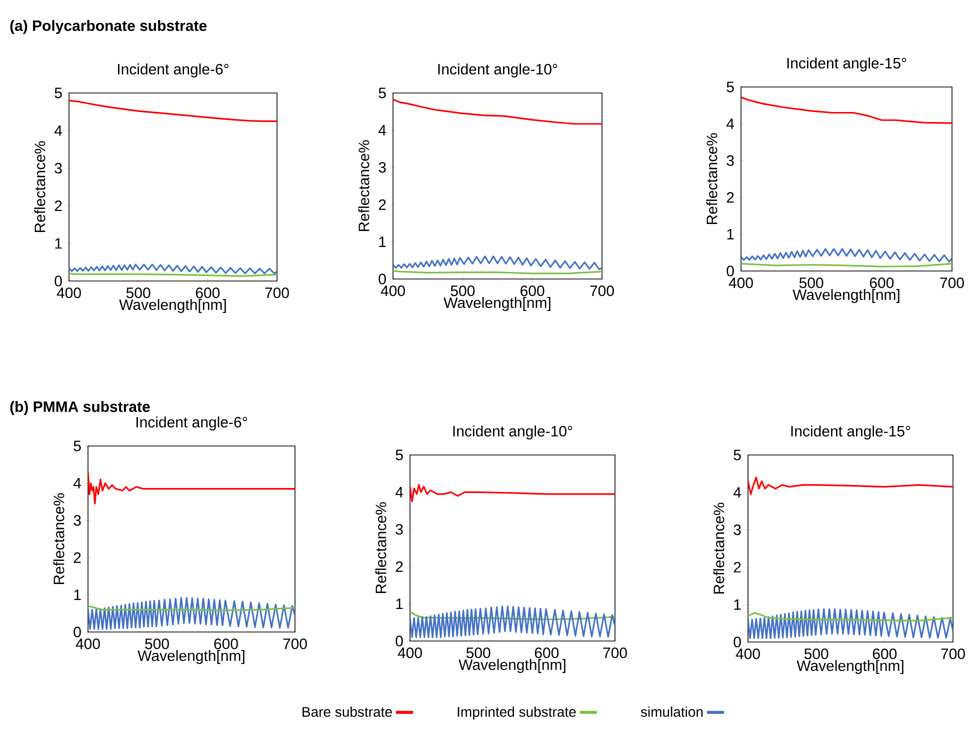  I want to click on text: (b) PMMA substrate, so click(80, 408).